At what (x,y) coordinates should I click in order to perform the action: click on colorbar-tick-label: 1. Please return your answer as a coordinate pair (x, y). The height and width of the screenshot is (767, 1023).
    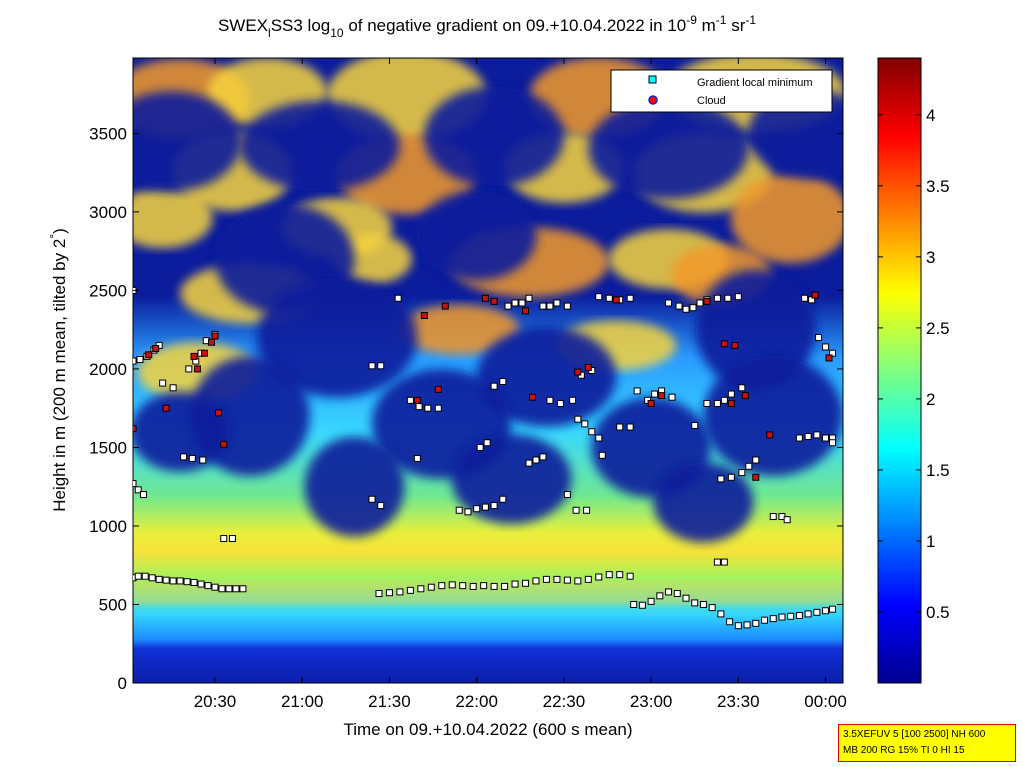
    Looking at the image, I should click on (930, 541).